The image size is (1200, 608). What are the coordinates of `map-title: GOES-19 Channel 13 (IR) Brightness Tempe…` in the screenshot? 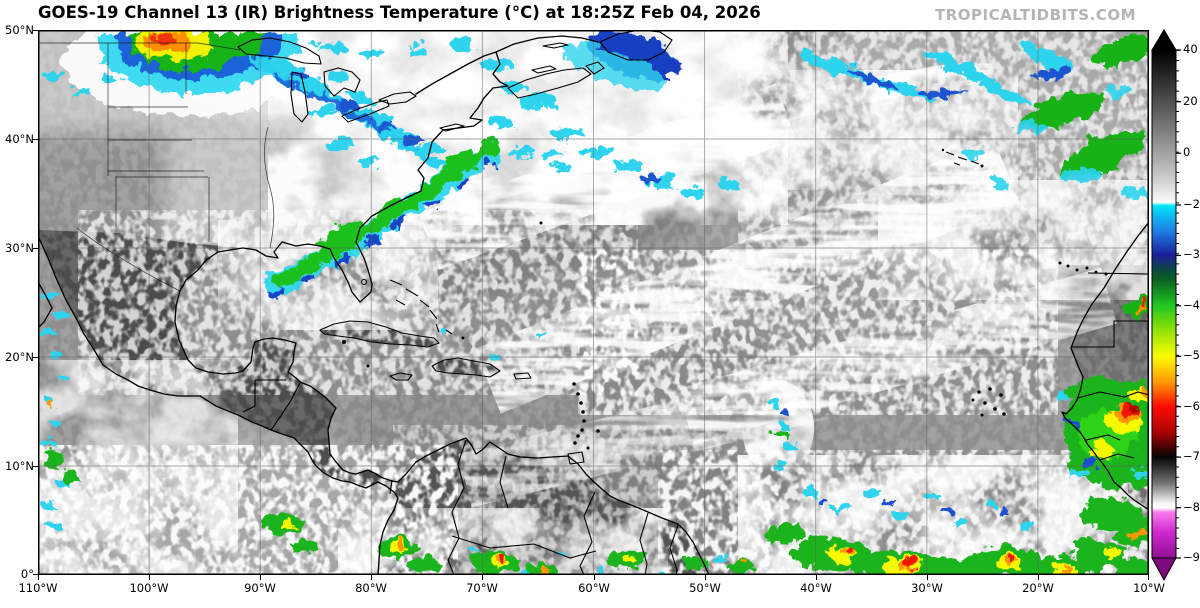 It's located at (399, 12).